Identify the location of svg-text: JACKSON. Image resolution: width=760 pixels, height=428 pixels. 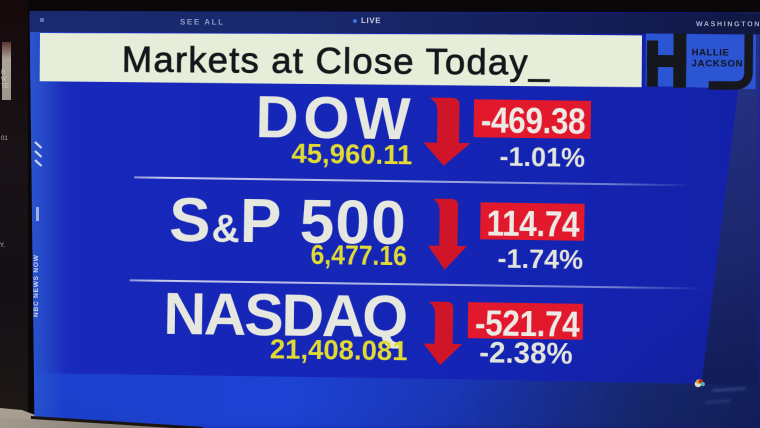
(718, 63).